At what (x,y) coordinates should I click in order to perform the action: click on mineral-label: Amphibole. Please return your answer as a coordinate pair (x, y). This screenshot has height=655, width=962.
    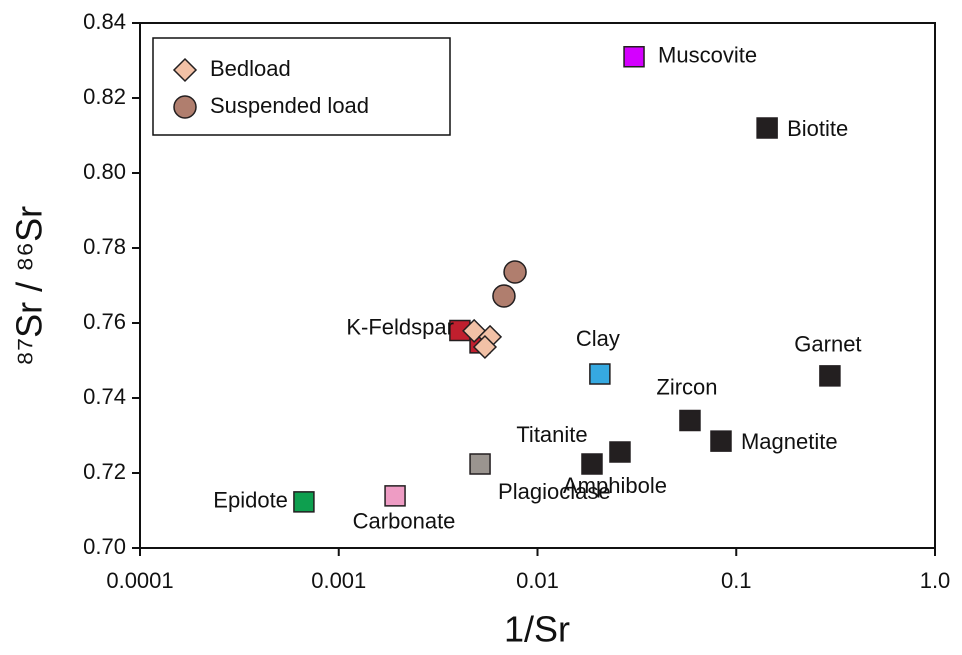
    Looking at the image, I should click on (615, 485).